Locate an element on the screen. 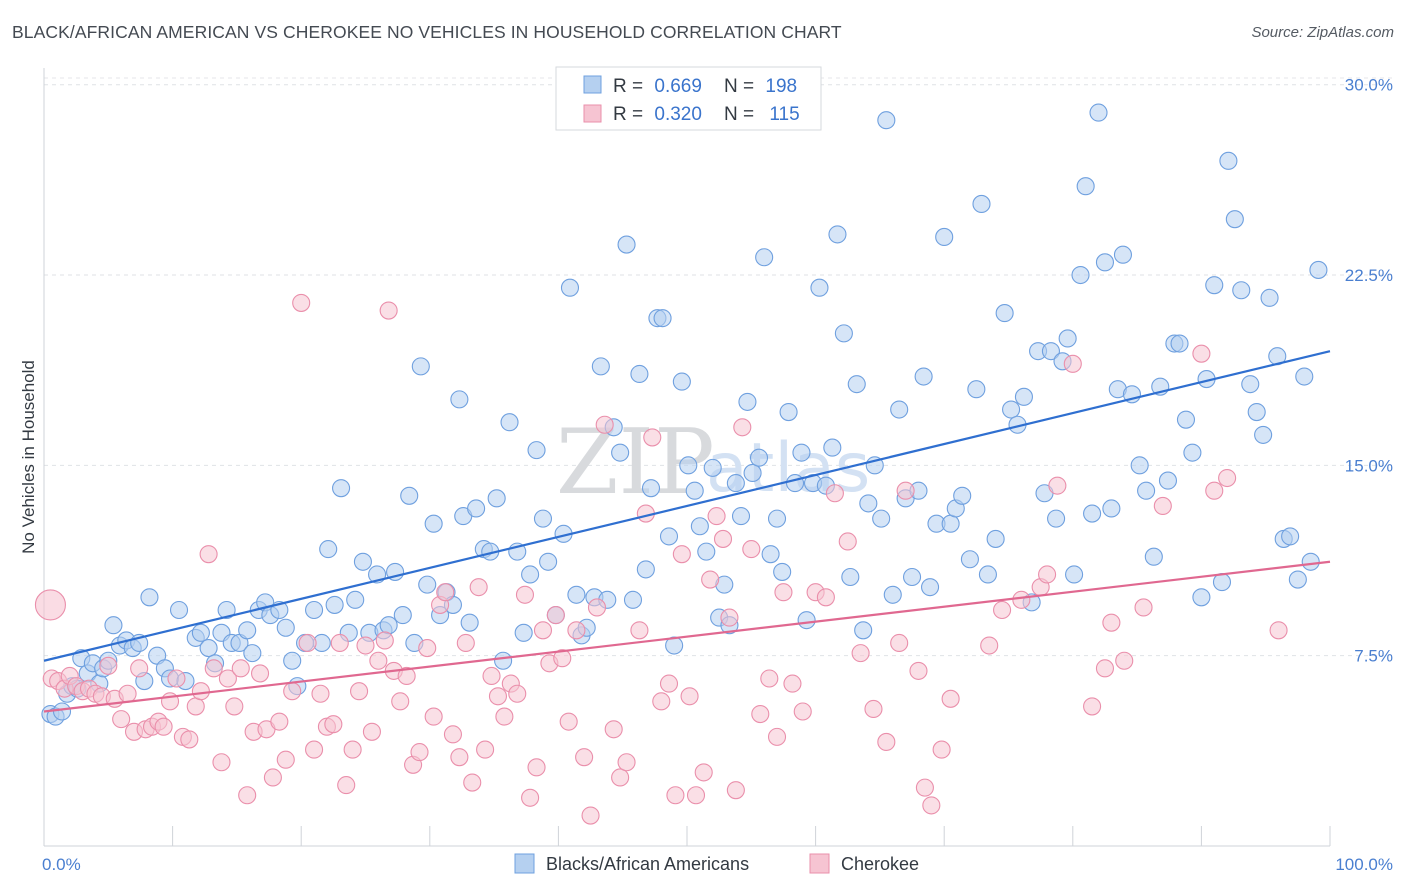 This screenshot has height=892, width=1406. y-tick-label-1: 15.0% is located at coordinates (1369, 465).